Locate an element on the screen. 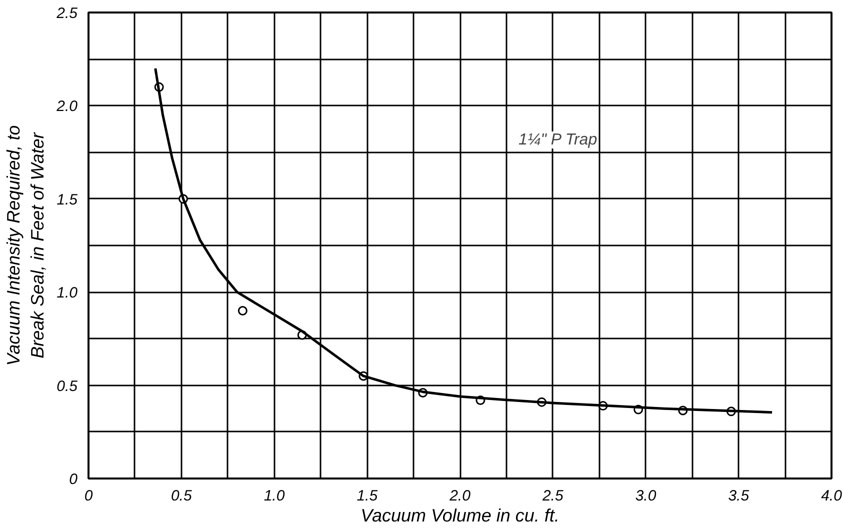 Image resolution: width=843 pixels, height=528 pixels. y-tick-label: 1.5 is located at coordinates (67, 199).